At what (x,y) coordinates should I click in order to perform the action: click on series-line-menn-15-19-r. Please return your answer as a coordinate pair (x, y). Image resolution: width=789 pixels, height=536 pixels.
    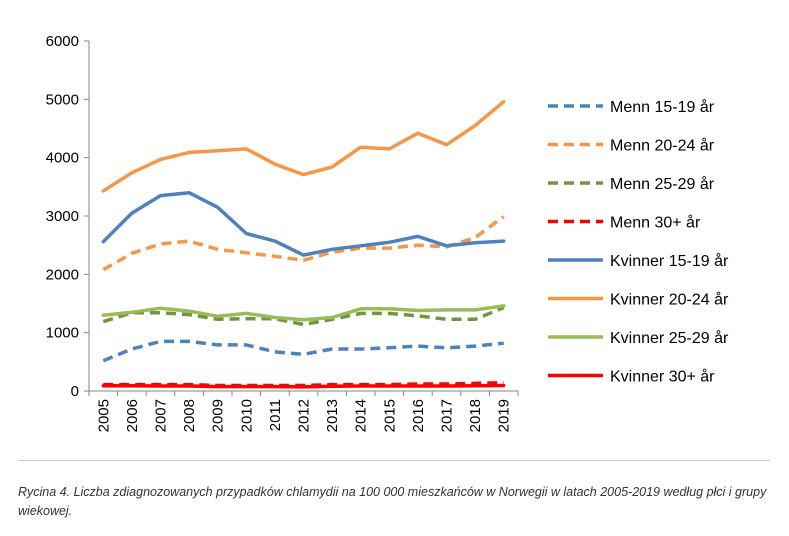
    Looking at the image, I should click on (303, 351).